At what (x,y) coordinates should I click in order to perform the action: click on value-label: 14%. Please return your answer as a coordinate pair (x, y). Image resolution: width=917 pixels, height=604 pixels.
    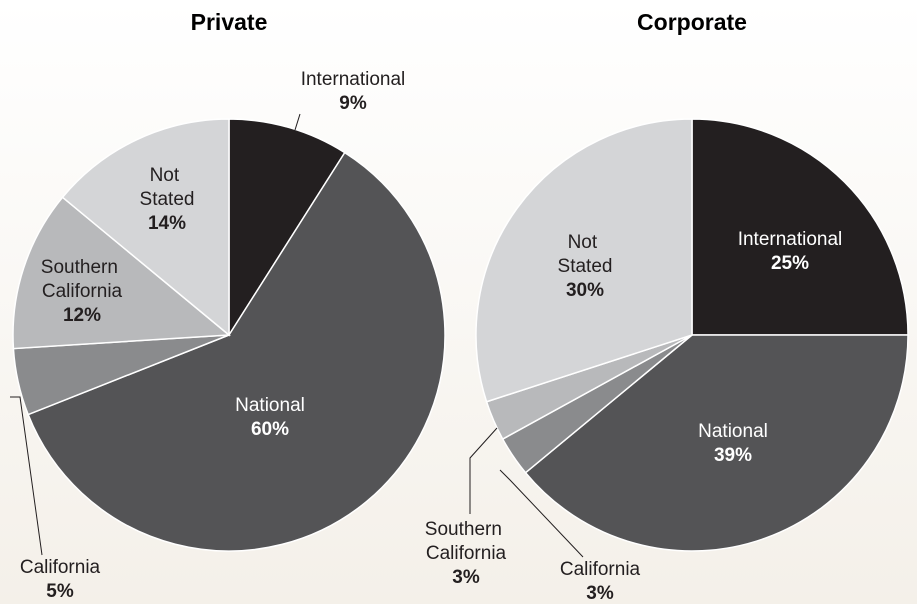
    Looking at the image, I should click on (167, 223).